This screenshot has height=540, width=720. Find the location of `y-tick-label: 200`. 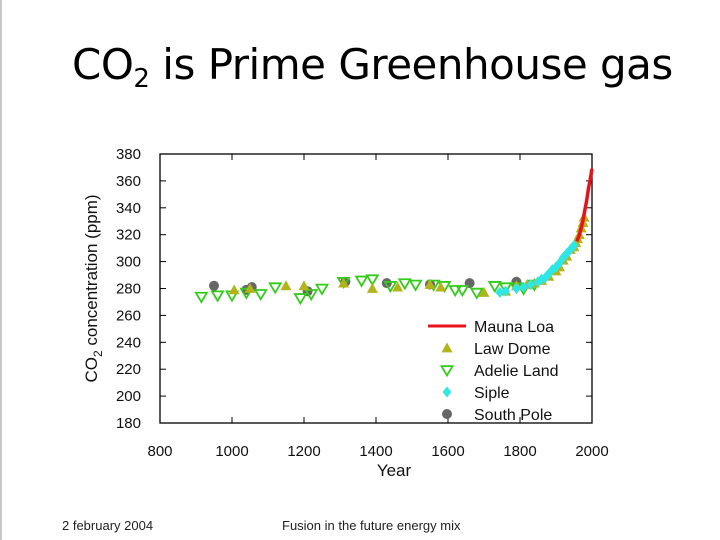

y-tick-label: 200 is located at coordinates (128, 396).